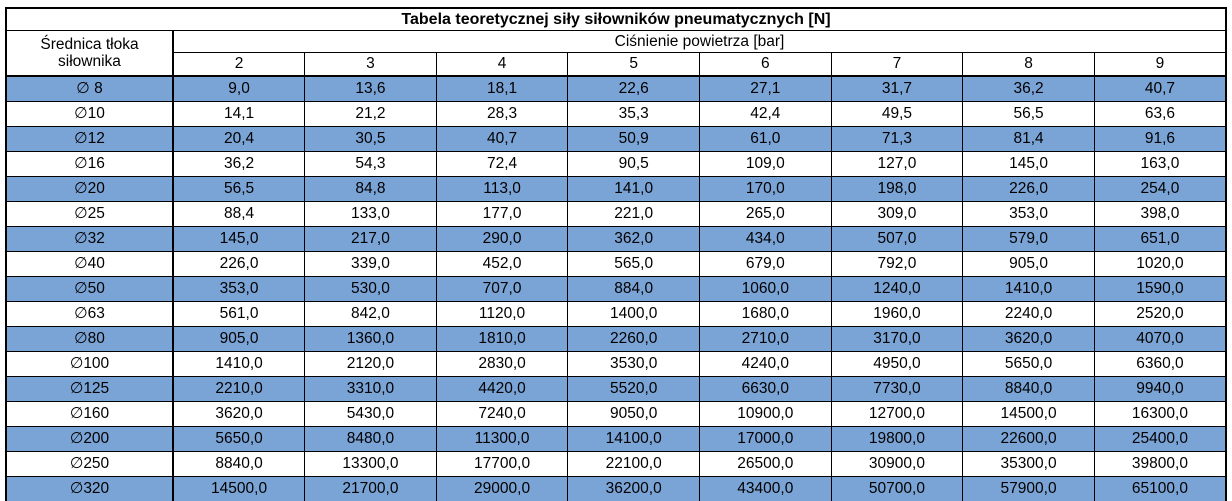 The height and width of the screenshot is (501, 1232). Describe the element at coordinates (897, 88) in the screenshot. I see `force-cell: 31,7` at that location.